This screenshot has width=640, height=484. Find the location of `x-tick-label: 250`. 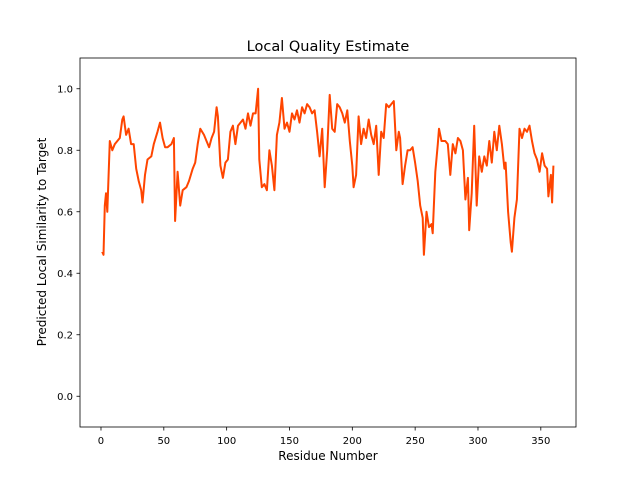

x-tick-label: 250 is located at coordinates (415, 441).